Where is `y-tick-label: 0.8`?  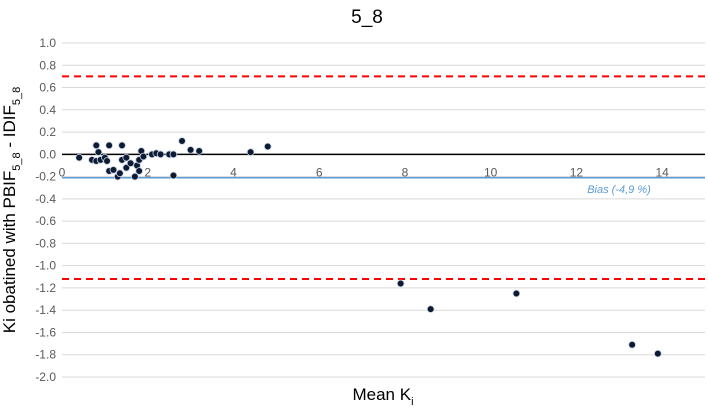
y-tick-label: 0.8 is located at coordinates (47, 65).